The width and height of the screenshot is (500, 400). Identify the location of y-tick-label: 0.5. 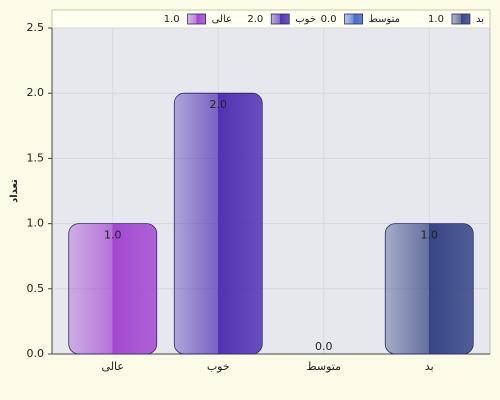
(36, 288).